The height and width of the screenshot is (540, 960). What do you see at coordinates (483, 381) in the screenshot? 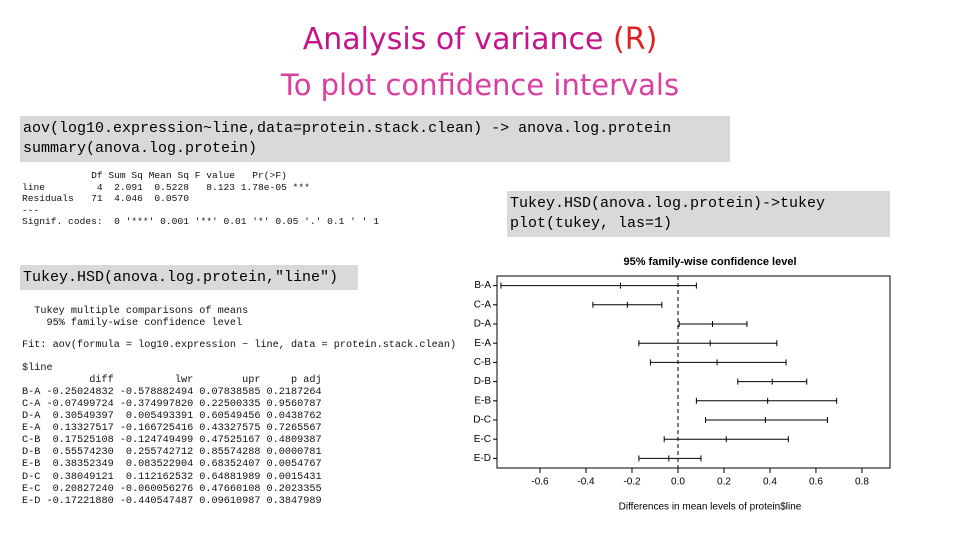
I see `y-tick-label: D-B` at bounding box center [483, 381].